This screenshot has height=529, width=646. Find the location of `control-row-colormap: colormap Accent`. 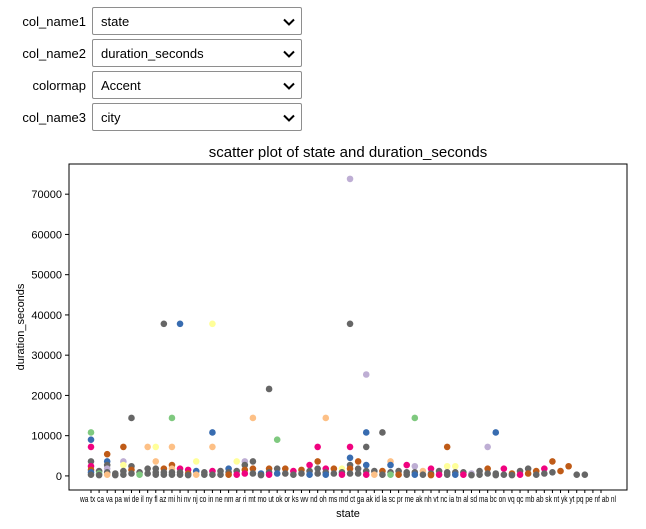

control-row-colormap: colormap Accent is located at coordinates (155, 86).